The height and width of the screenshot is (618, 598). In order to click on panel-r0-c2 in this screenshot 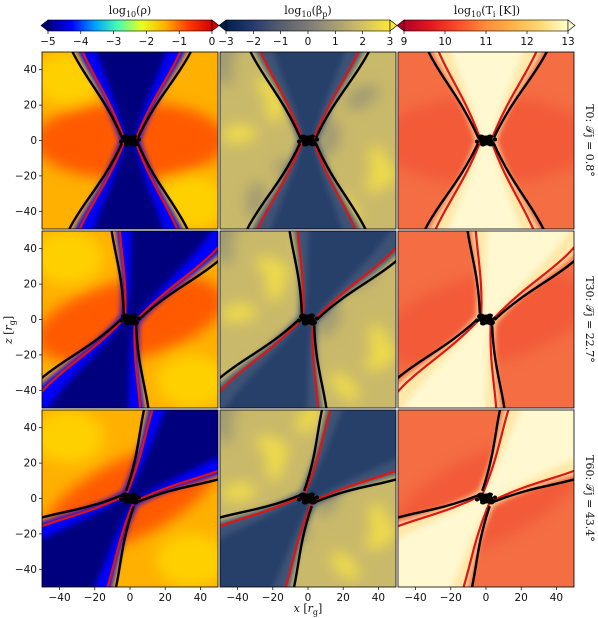, I will do `click(486, 140)`.